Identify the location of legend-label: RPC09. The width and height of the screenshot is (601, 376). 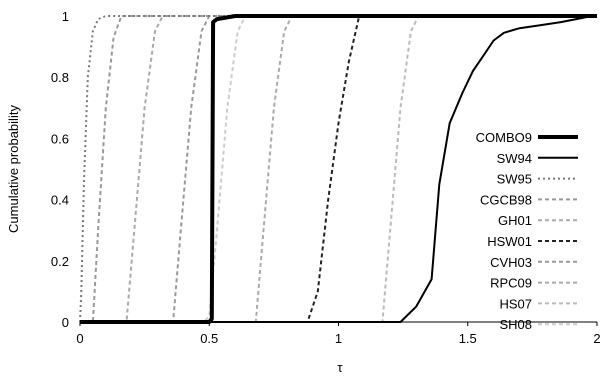
(511, 283).